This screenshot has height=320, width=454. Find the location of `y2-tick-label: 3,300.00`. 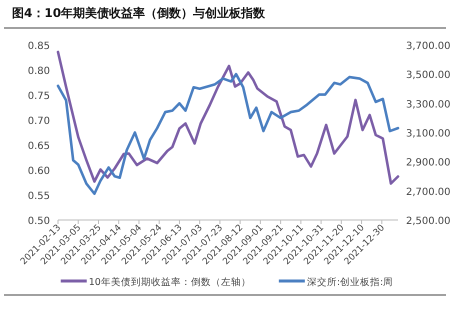

y2-tick-label: 3,300.00 is located at coordinates (428, 104).